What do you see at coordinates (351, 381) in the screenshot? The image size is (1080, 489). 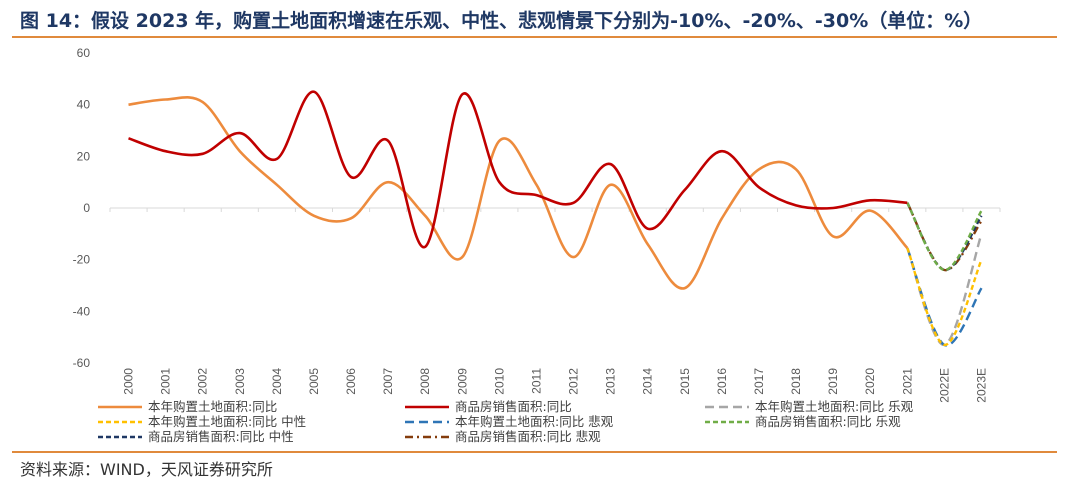 I see `x-tick-label: 2006` at bounding box center [351, 381].